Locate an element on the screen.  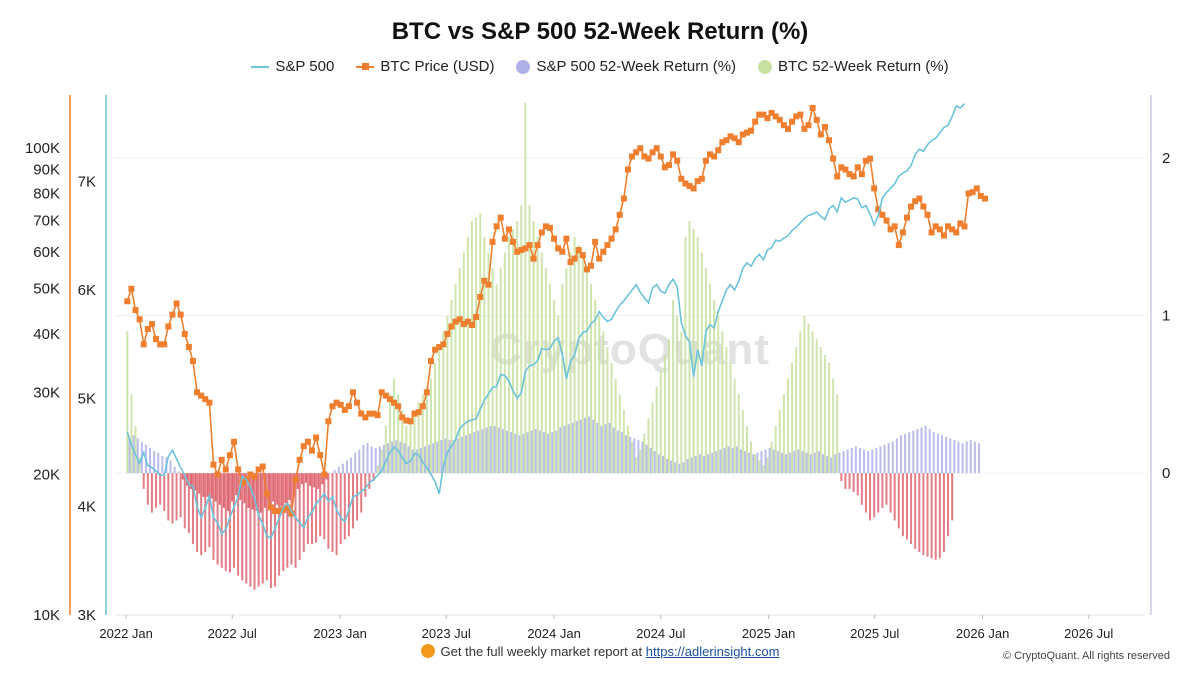
btc-tick-label: 70K is located at coordinates (46, 220).